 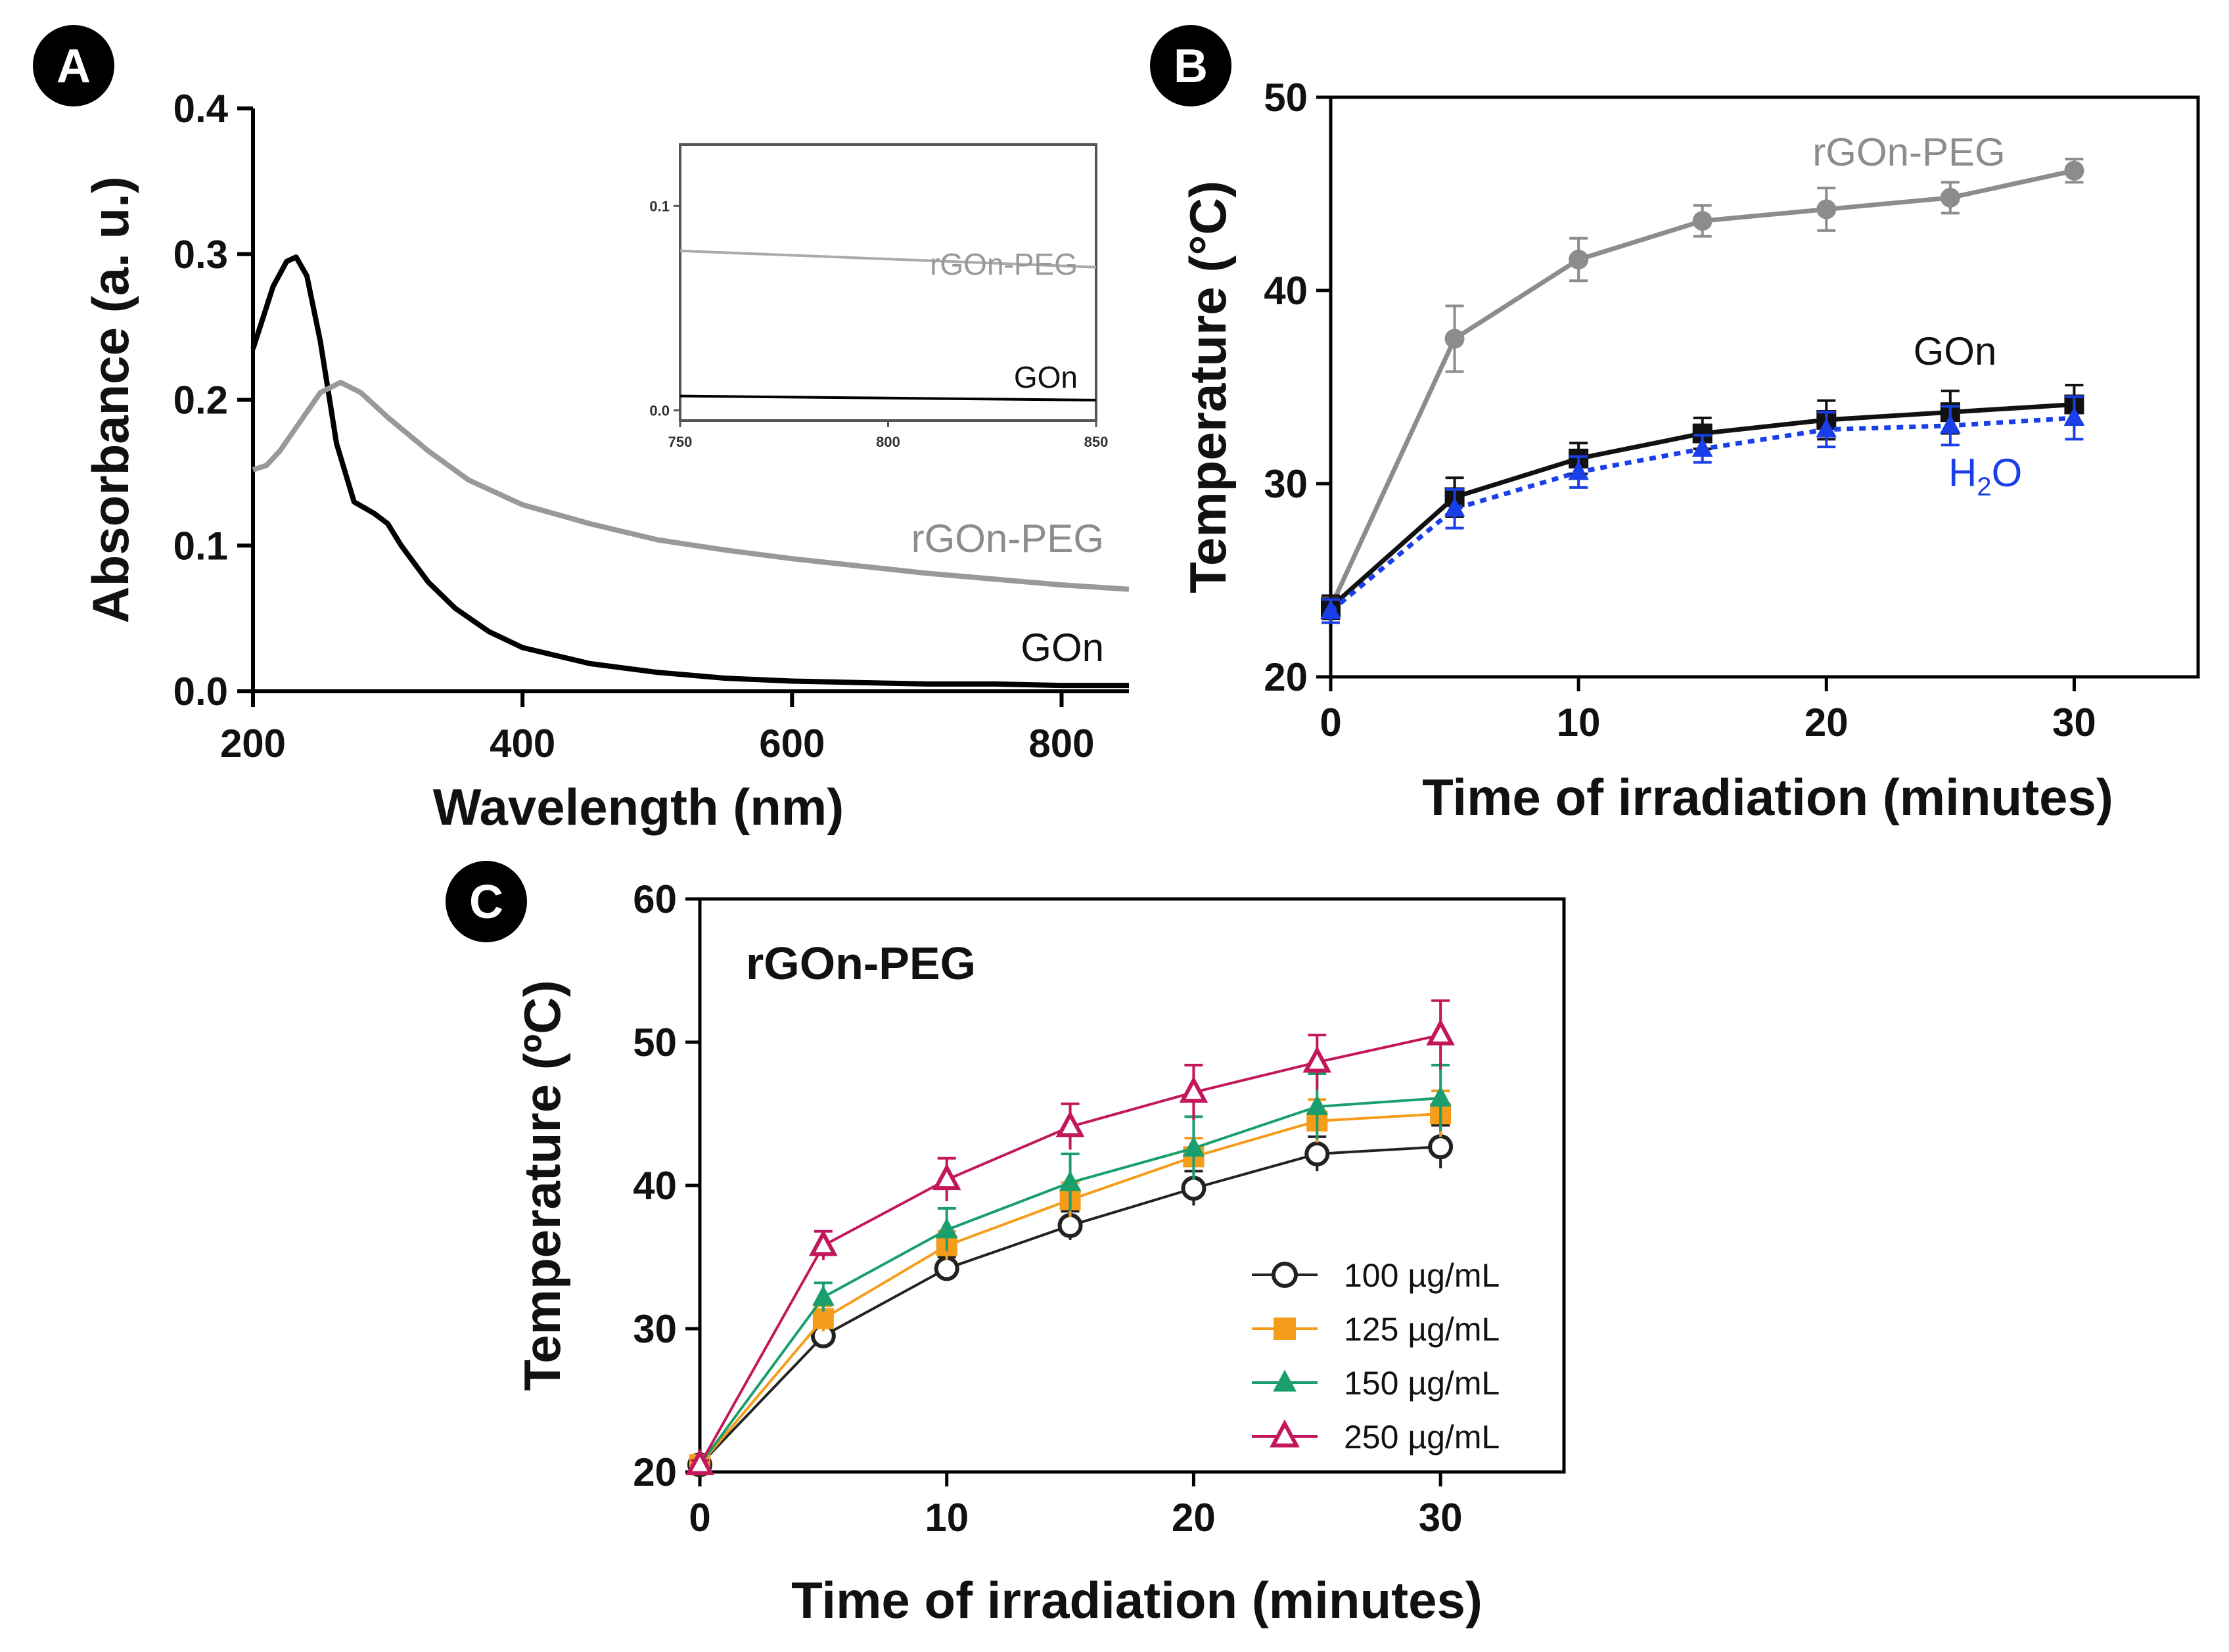 I want to click on y-axis-title: Temperature (ºC), so click(x=542, y=1185).